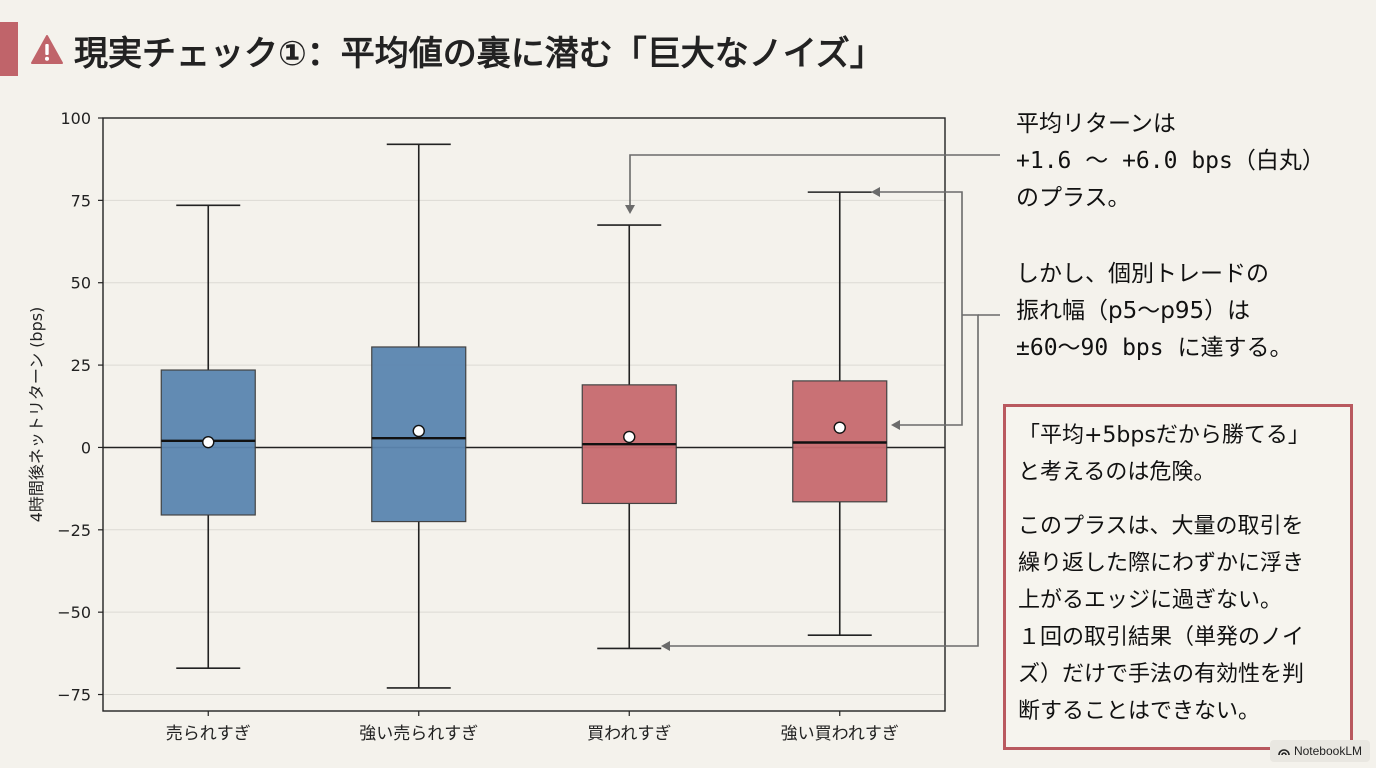  Describe the element at coordinates (75, 118) in the screenshot. I see `y-tick-label: 100` at that location.